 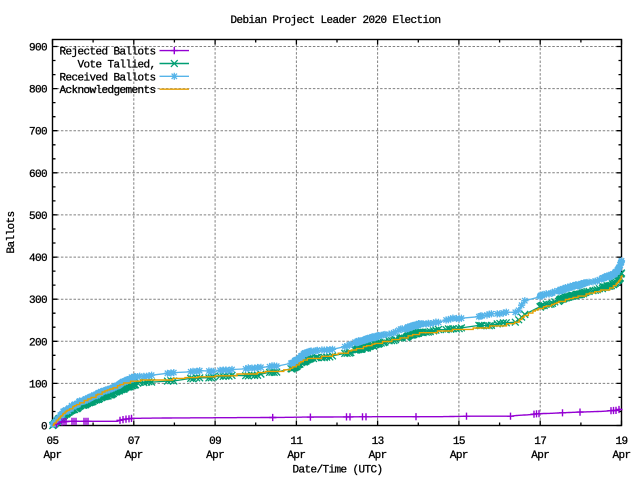 What do you see at coordinates (38, 217) in the screenshot?
I see `svg-text: 500` at bounding box center [38, 217].